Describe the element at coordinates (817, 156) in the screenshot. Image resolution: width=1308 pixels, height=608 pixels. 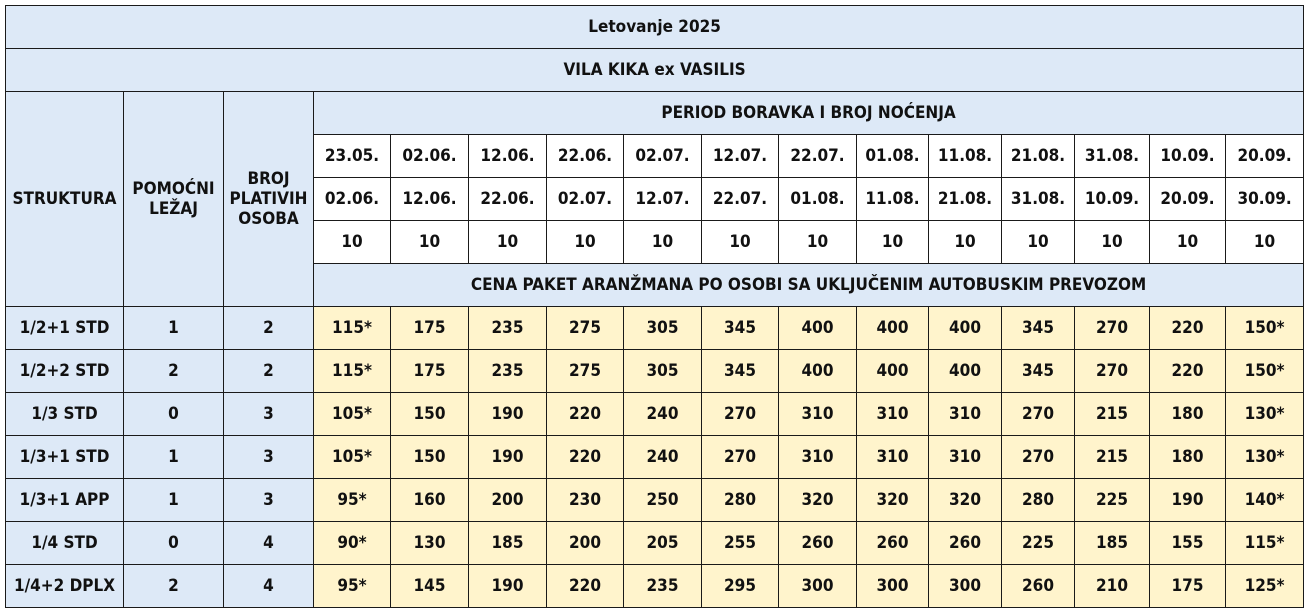
I see `period-from-cell: 22.07.` at that location.